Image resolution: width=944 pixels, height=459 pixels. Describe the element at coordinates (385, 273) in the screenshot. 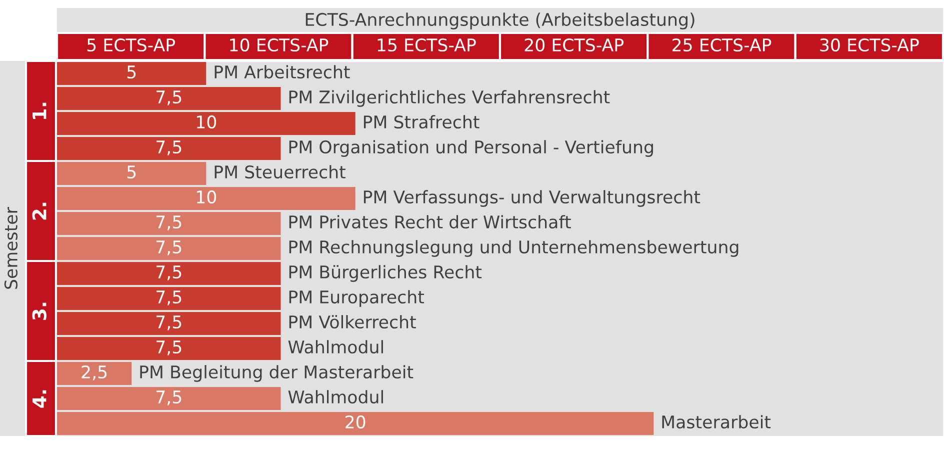

I see `y-tick-label: PM Bürgerliches Recht` at that location.